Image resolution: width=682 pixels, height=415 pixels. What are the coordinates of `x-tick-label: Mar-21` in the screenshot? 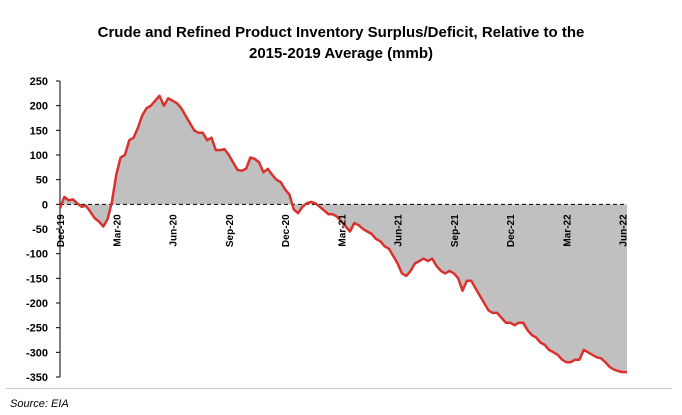 It's located at (342, 230).